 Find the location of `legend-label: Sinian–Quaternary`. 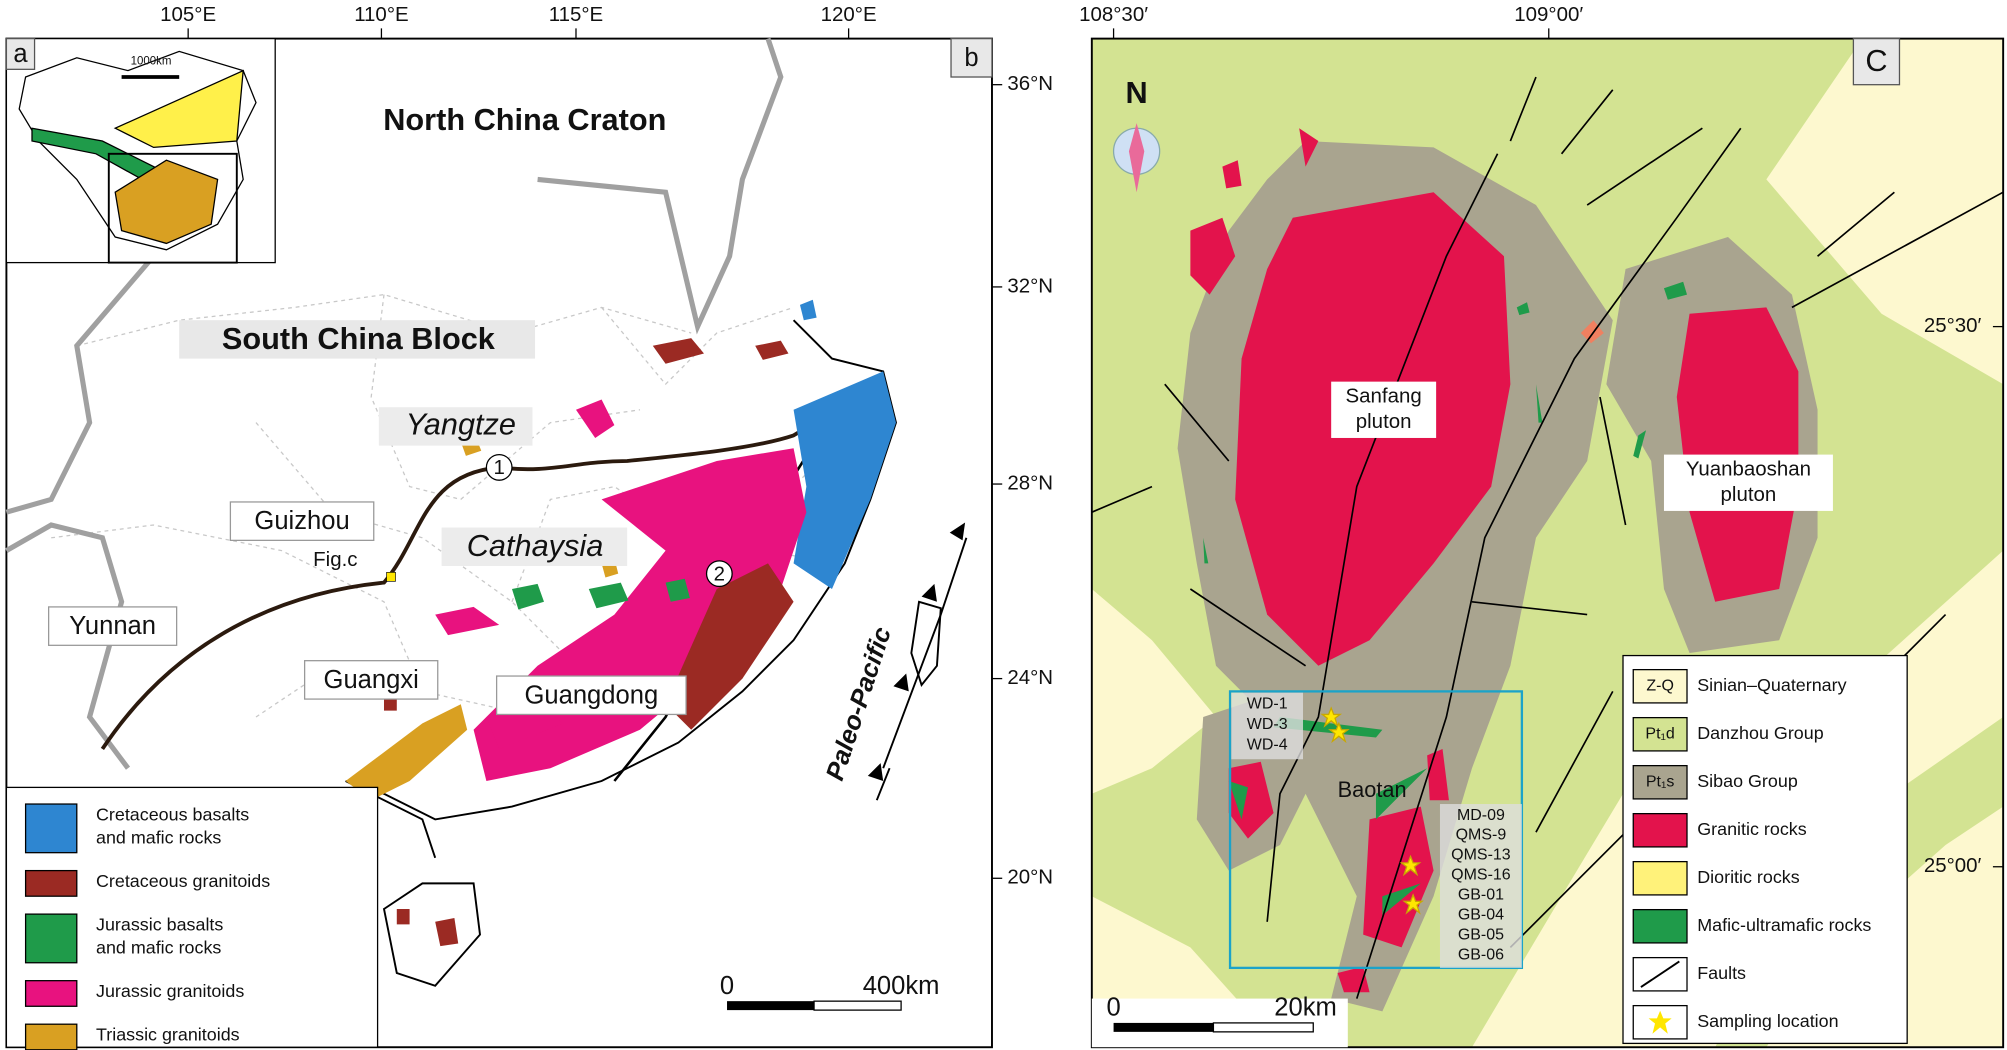

legend-label: Sinian–Quaternary is located at coordinates (1771, 685).